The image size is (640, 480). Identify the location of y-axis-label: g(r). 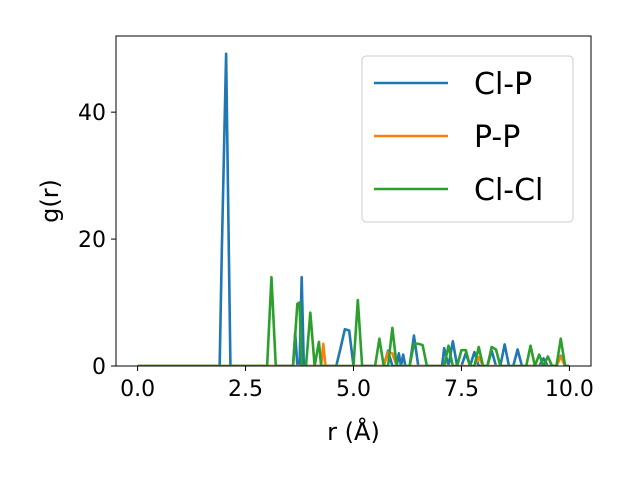
(50, 201).